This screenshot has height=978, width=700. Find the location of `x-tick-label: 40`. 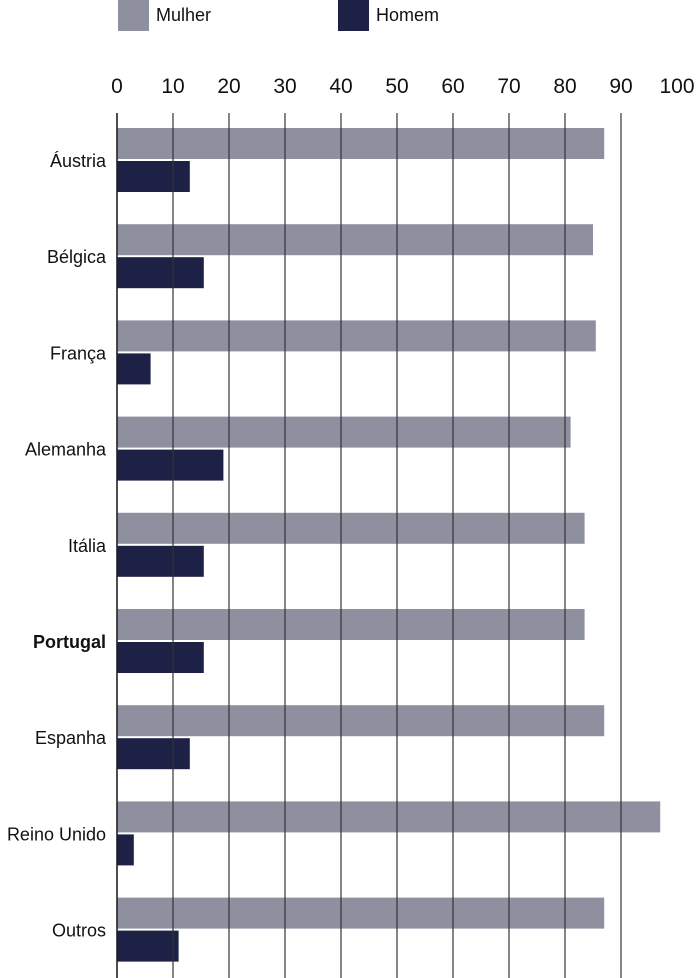

x-tick-label: 40 is located at coordinates (340, 86).